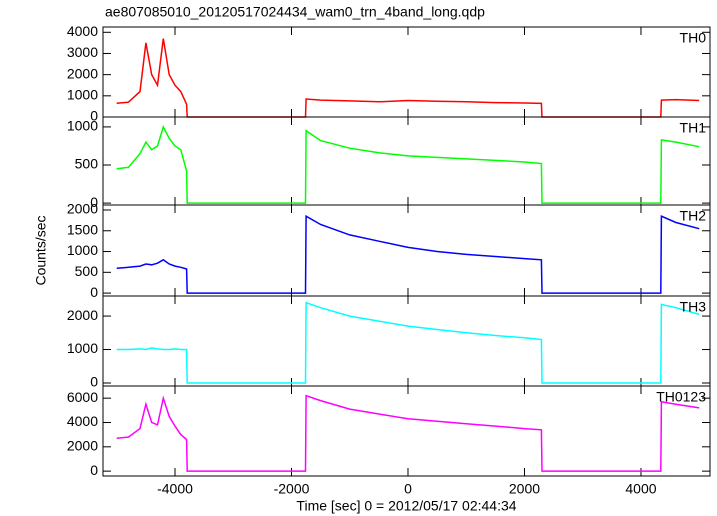  What do you see at coordinates (292, 489) in the screenshot?
I see `x-tick-label: -2000` at bounding box center [292, 489].